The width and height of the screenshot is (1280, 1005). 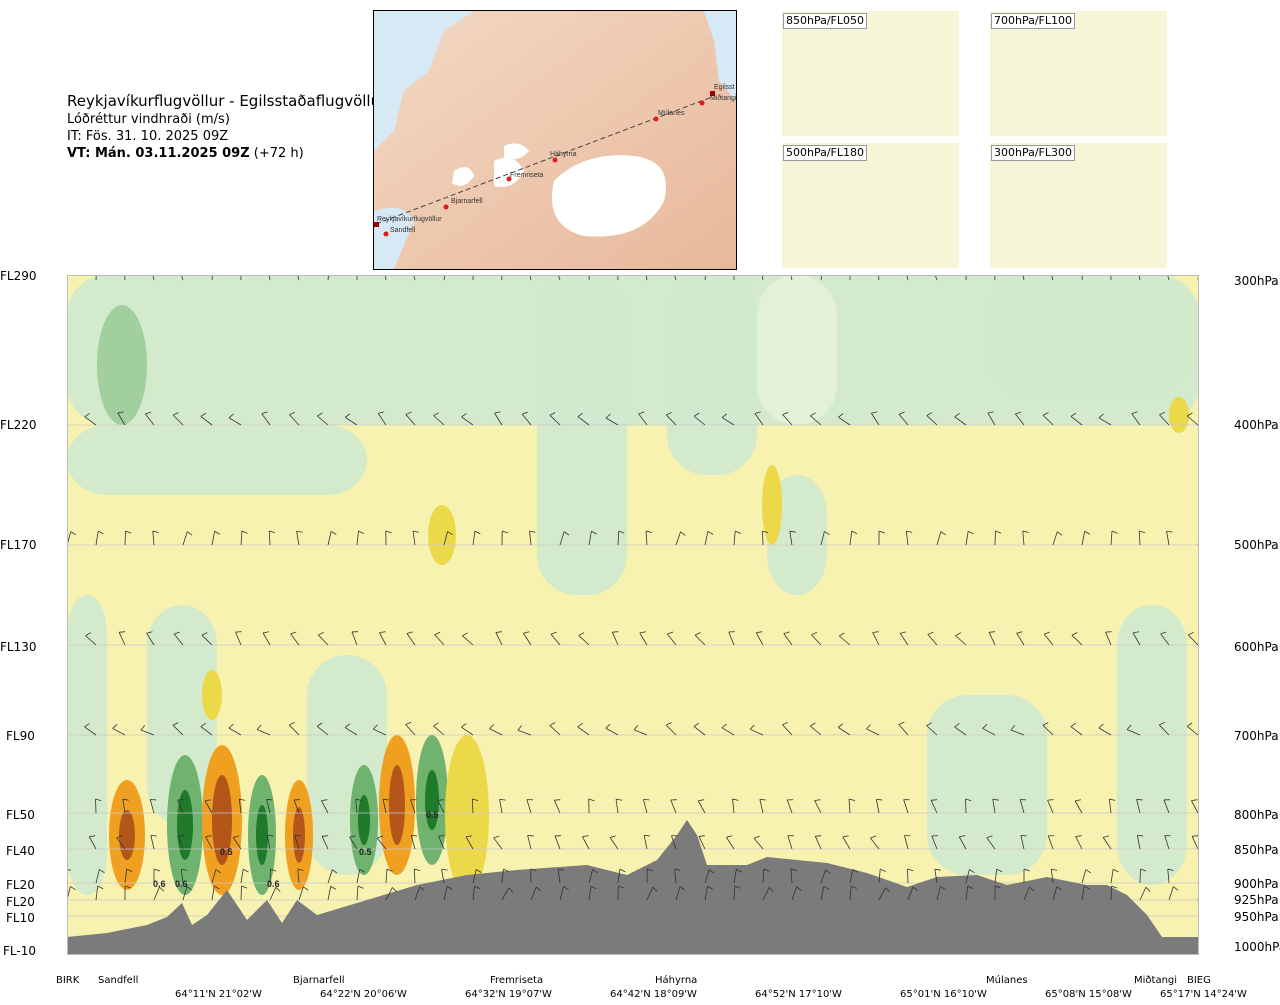 What do you see at coordinates (1078, 73) in the screenshot?
I see `thumbnail-700: 700hPa/FL100` at bounding box center [1078, 73].